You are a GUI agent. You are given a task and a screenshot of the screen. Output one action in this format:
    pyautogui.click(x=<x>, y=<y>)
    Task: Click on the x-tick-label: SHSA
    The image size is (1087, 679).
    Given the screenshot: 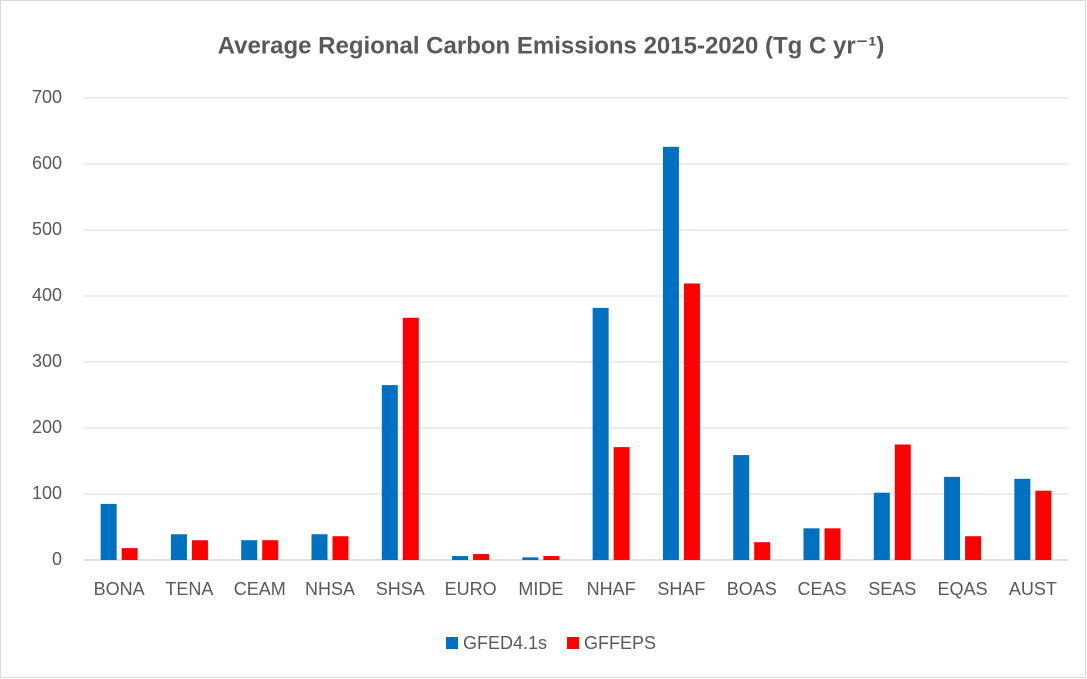 What is the action you would take?
    pyautogui.click(x=400, y=589)
    